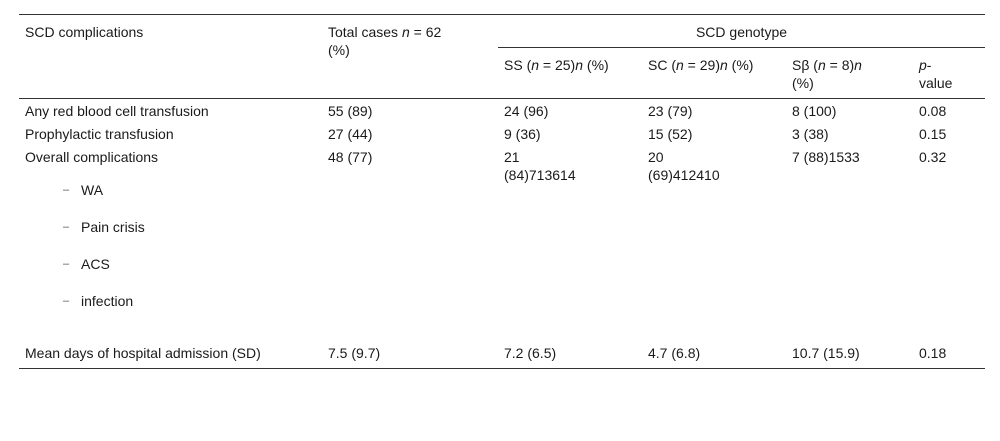  I want to click on cell-total: 55 (89), so click(350, 111).